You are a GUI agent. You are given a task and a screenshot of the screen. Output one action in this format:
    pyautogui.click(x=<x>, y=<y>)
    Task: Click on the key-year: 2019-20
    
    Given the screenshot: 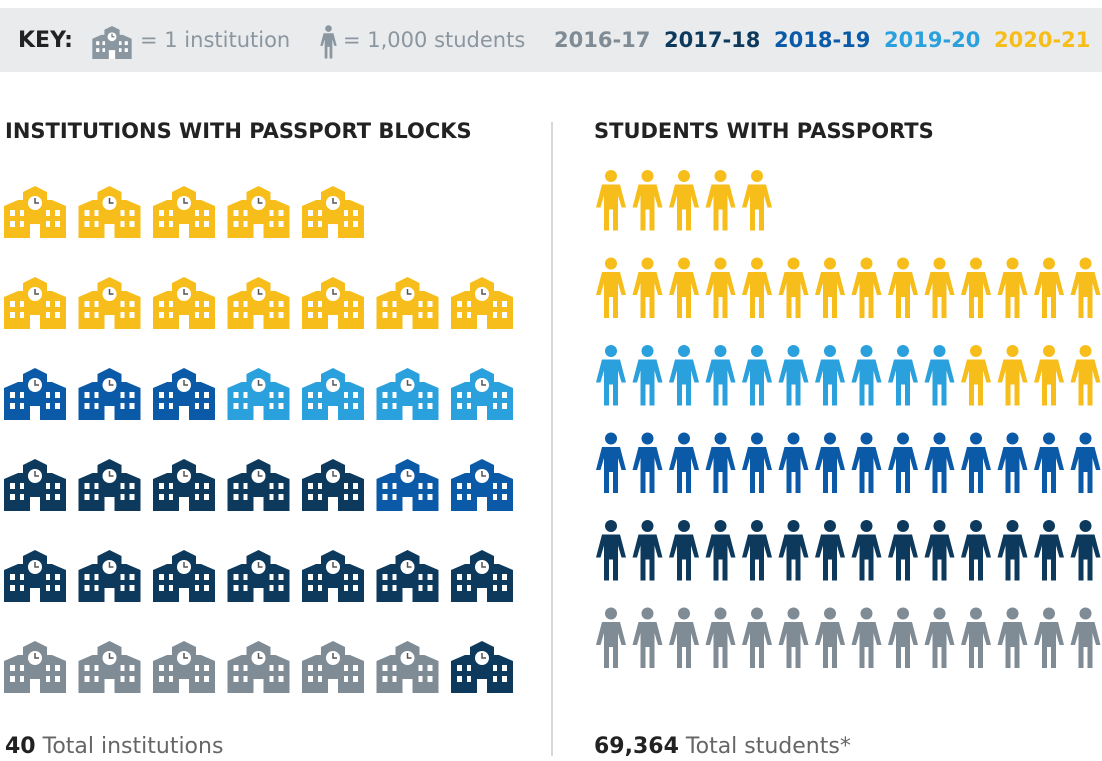 What is the action you would take?
    pyautogui.click(x=932, y=40)
    